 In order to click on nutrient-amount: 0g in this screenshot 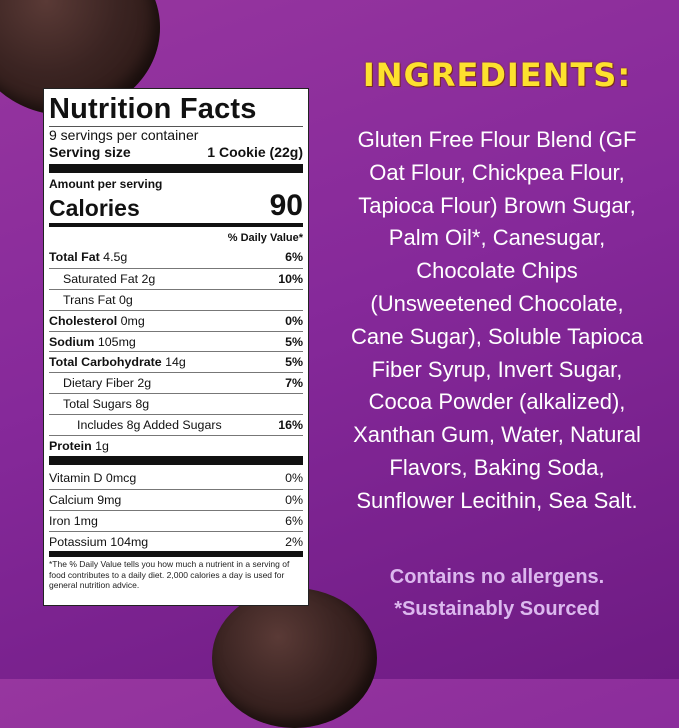, I will do `click(126, 299)`.